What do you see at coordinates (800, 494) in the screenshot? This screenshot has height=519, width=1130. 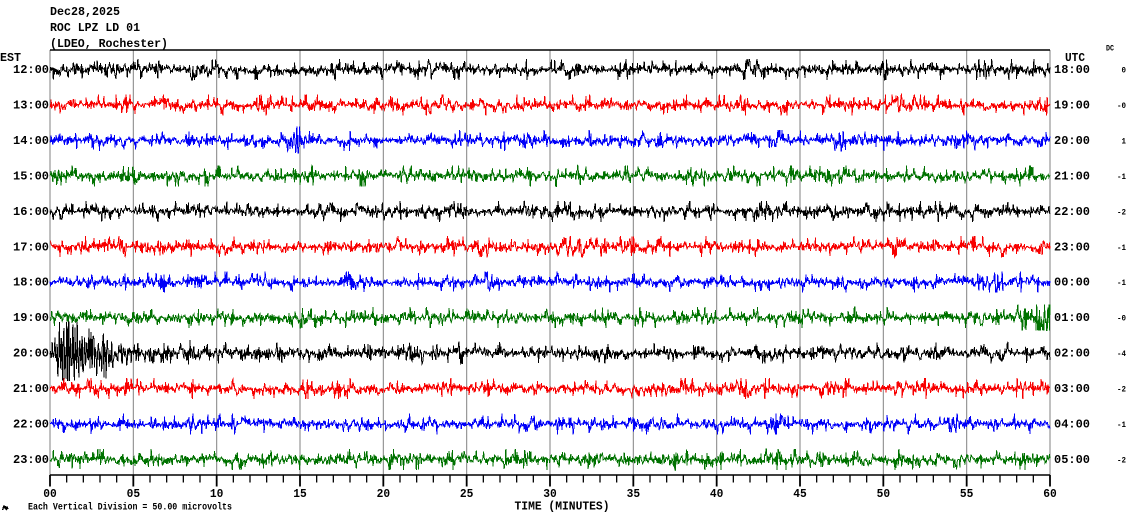 I see `svg-text: 45` at bounding box center [800, 494].